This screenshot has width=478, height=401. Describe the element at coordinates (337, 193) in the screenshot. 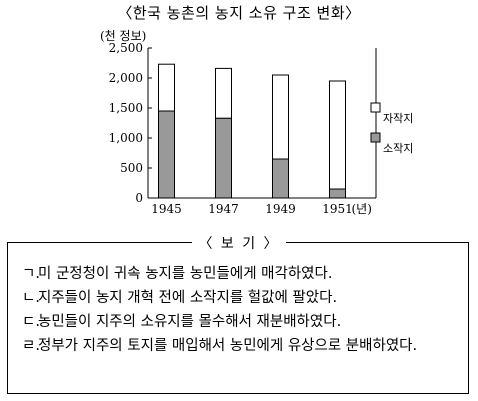

I see `bar-sojakji-1951` at that location.